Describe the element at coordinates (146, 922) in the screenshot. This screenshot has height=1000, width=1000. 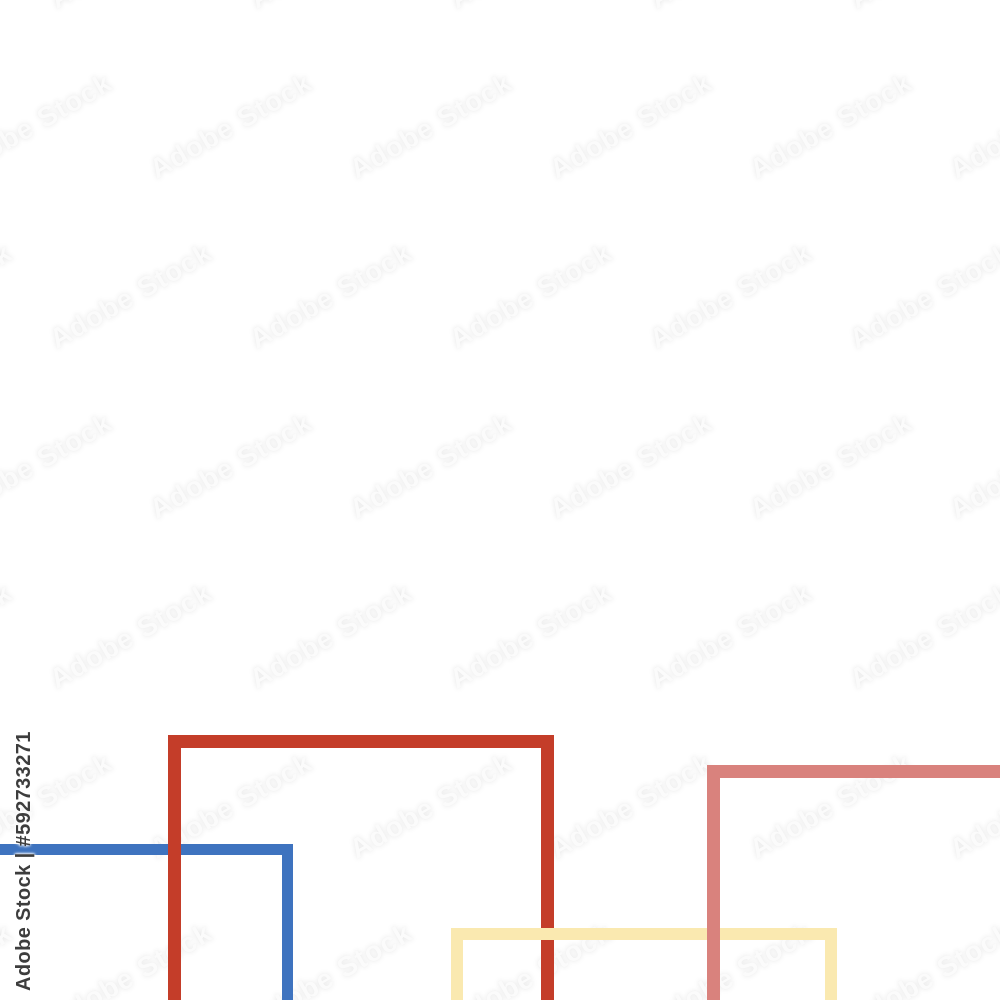
I see `blue-square-outline` at that location.